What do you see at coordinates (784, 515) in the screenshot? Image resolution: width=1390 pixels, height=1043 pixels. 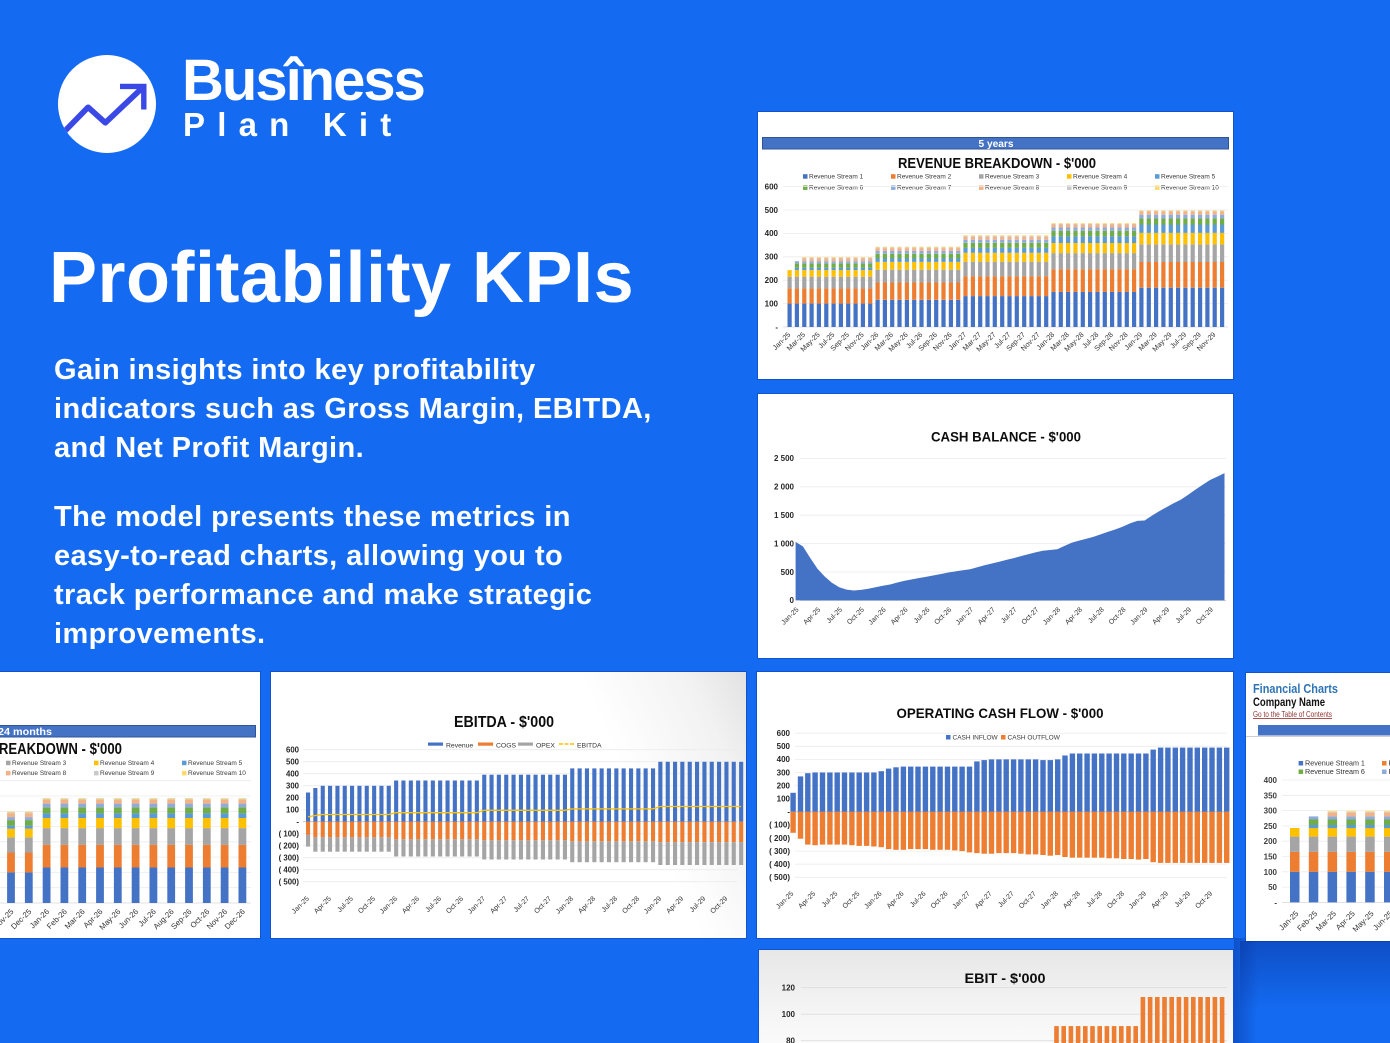 I see `svg-text: 1 500` at bounding box center [784, 515].